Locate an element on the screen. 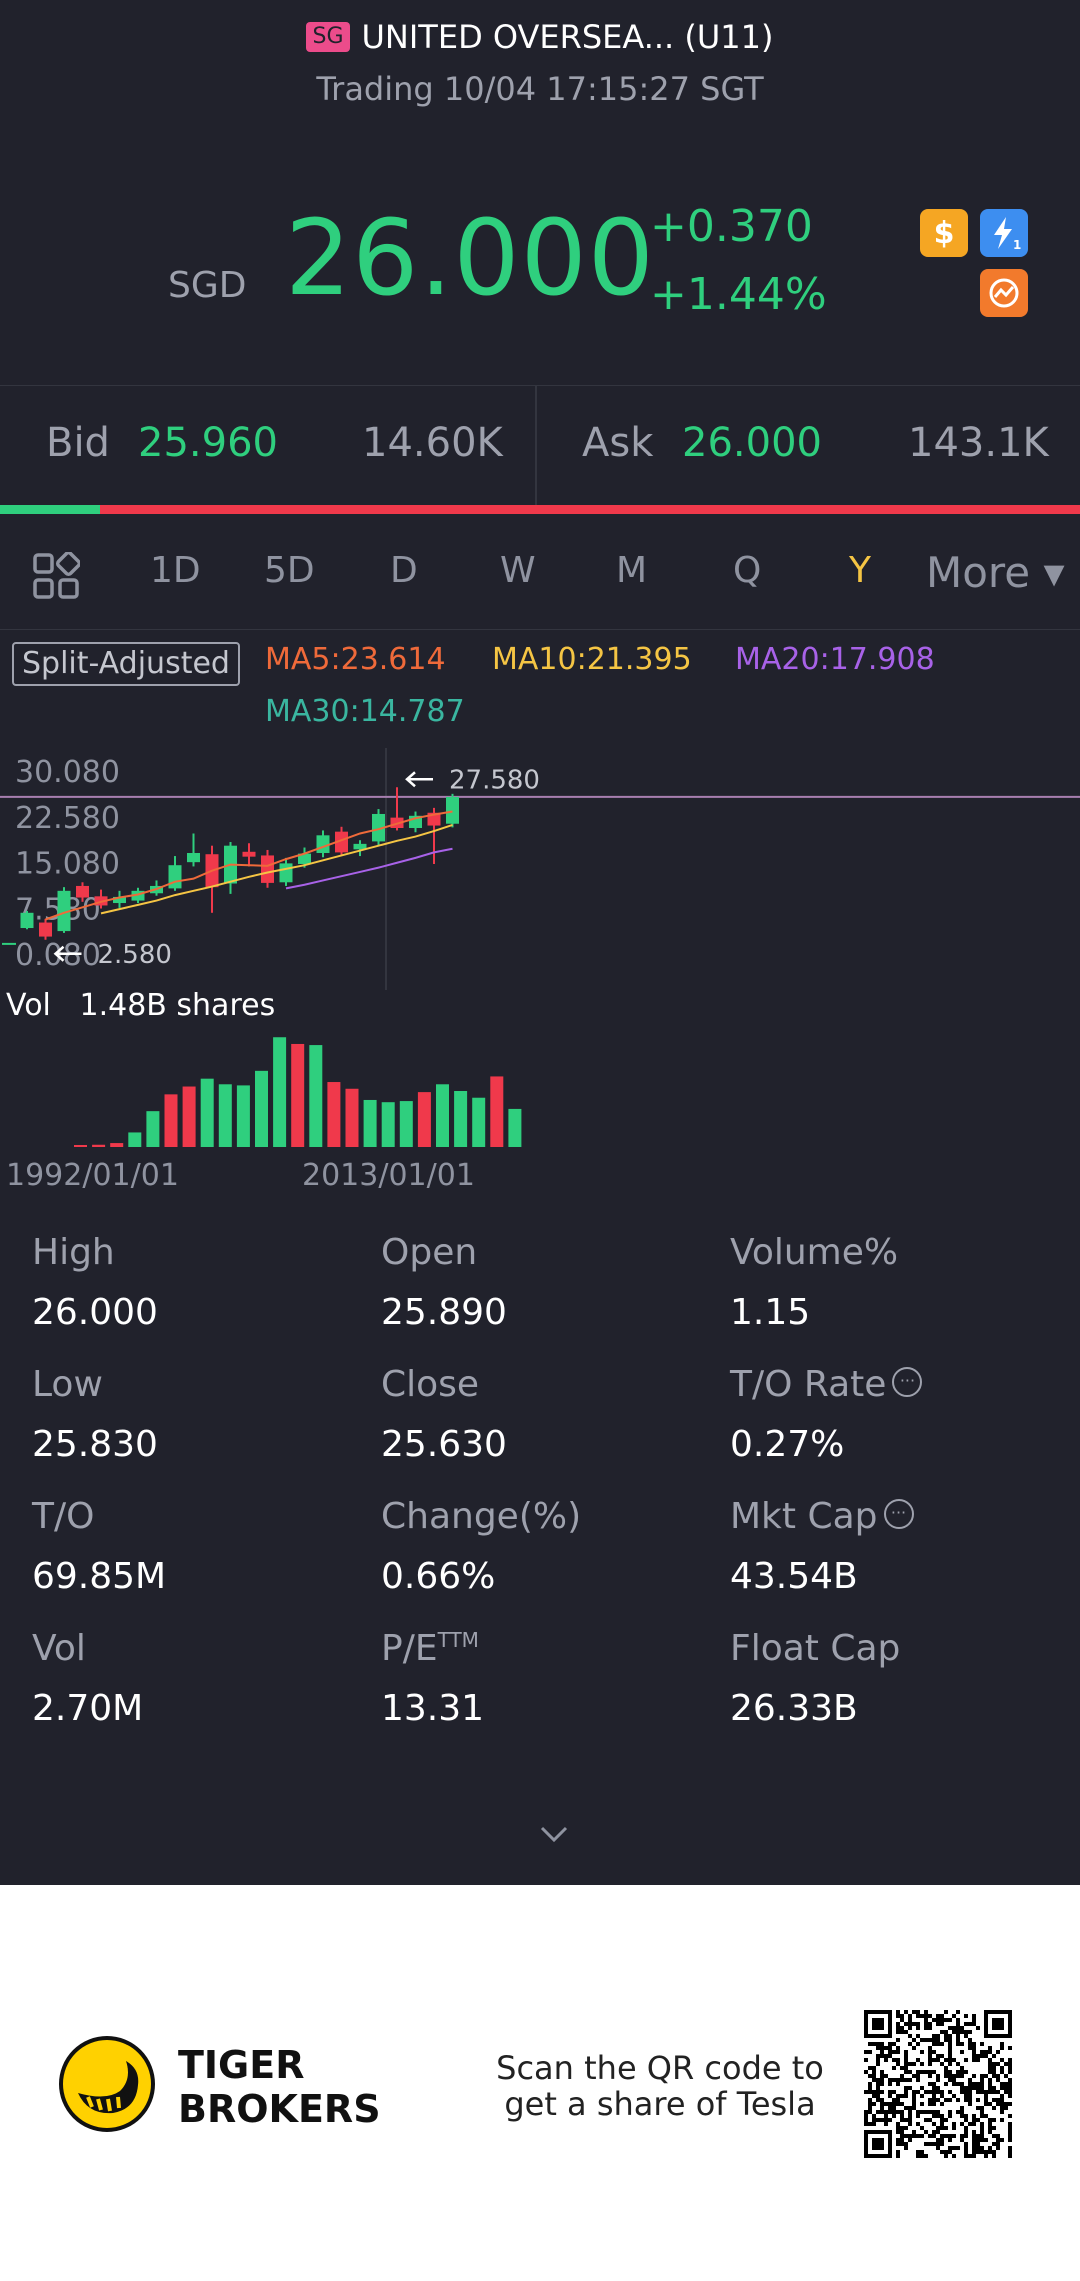  flash-icon: 1 is located at coordinates (1004, 233).